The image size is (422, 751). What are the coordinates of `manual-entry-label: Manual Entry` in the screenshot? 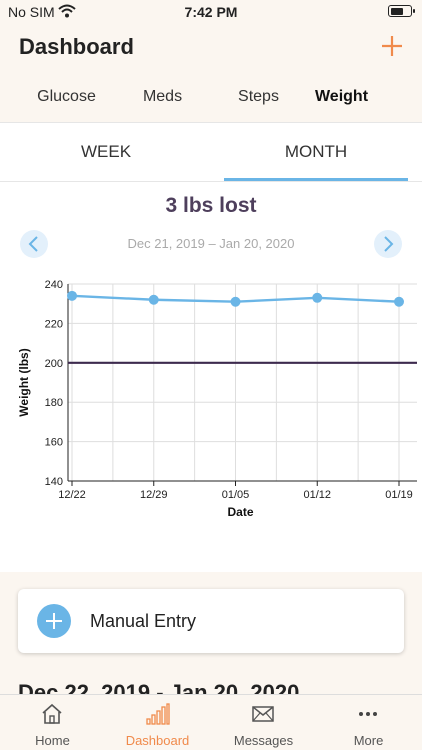 It's located at (143, 621).